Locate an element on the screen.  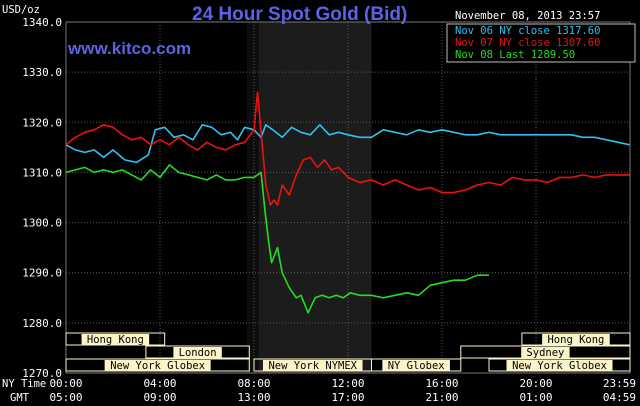
session-bar: NY Globex is located at coordinates (416, 365).